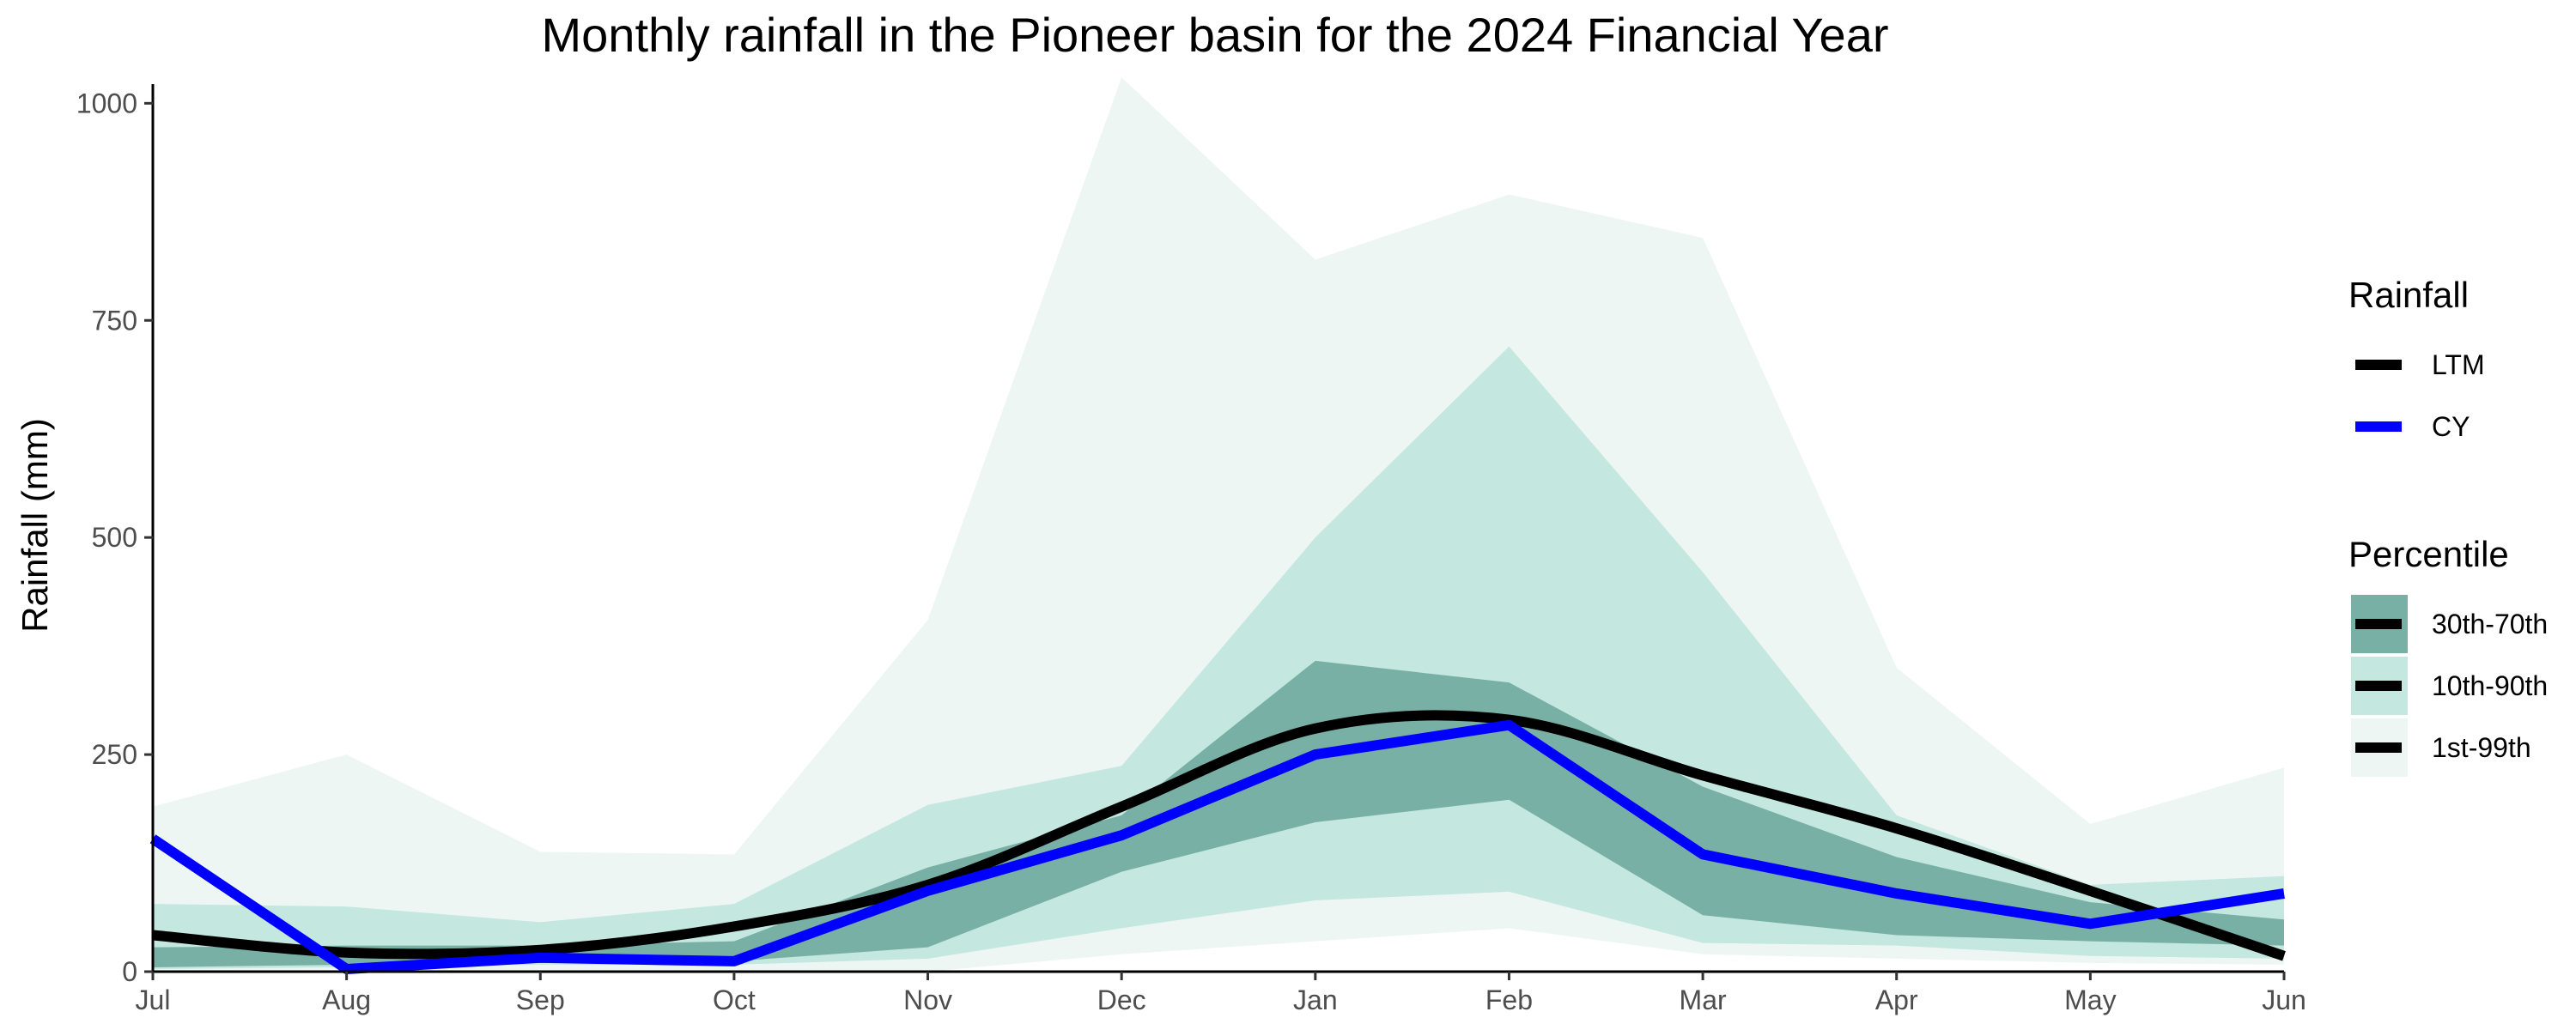 The width and height of the screenshot is (2576, 1030). What do you see at coordinates (346, 1000) in the screenshot?
I see `x-tick-label: Aug` at bounding box center [346, 1000].